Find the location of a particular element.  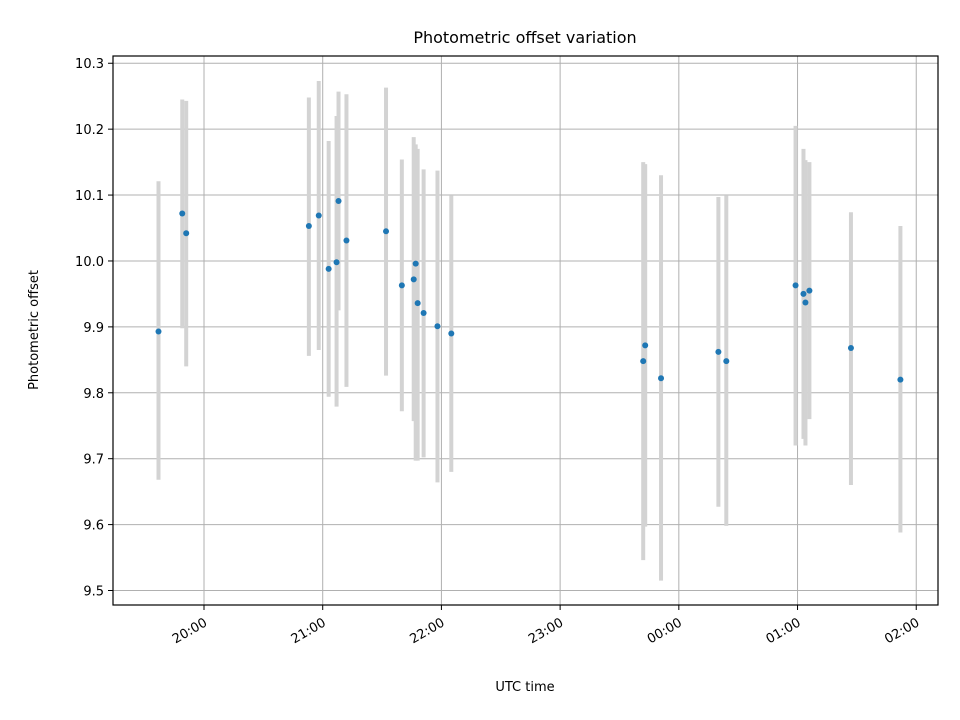

x-axis-ticks: 20:00 21:00 22:00 23:00 00:00 01:00 02:00 is located at coordinates (546, 626).